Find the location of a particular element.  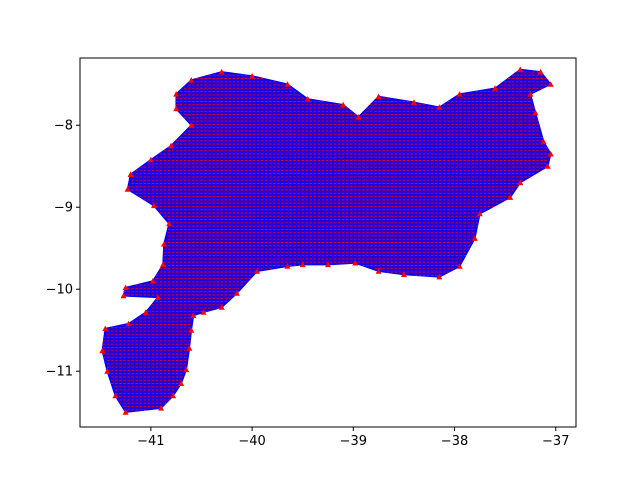

x-tick-label: −41 is located at coordinates (150, 441).